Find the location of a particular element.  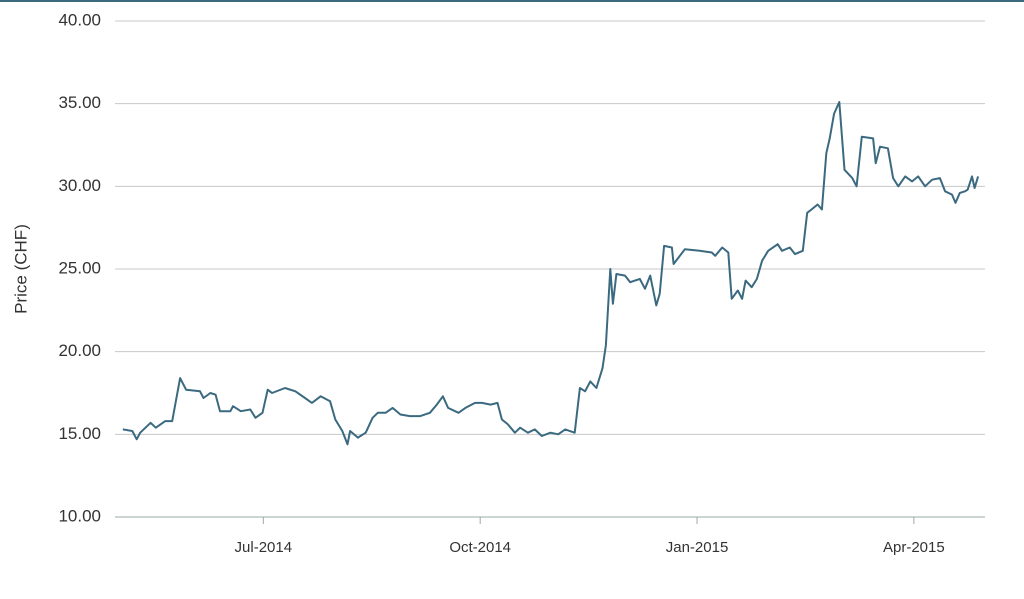

y-tick-label: 15.00 is located at coordinates (79, 433).